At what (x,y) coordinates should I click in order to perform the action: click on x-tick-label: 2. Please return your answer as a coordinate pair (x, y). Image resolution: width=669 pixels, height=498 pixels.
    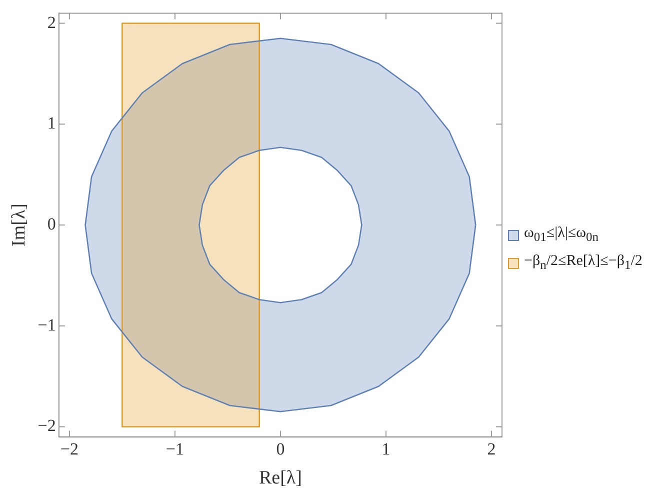
    Looking at the image, I should click on (491, 448).